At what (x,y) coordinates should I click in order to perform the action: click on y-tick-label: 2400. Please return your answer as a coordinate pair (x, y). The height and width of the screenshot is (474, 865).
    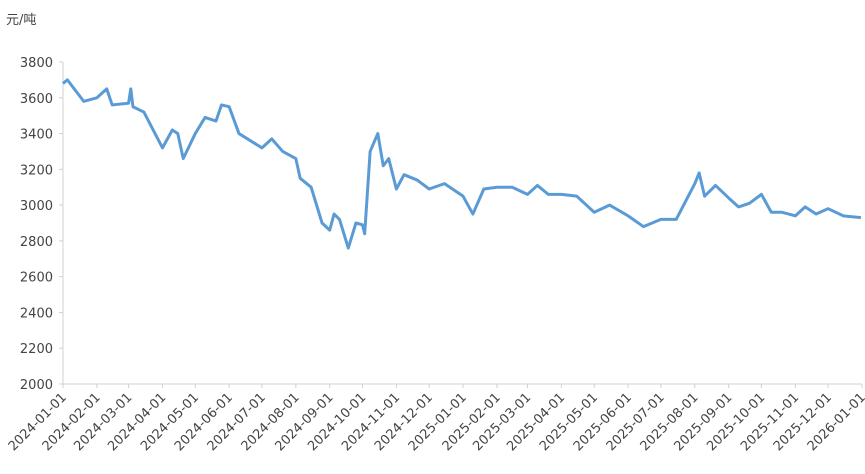
    Looking at the image, I should click on (36, 313).